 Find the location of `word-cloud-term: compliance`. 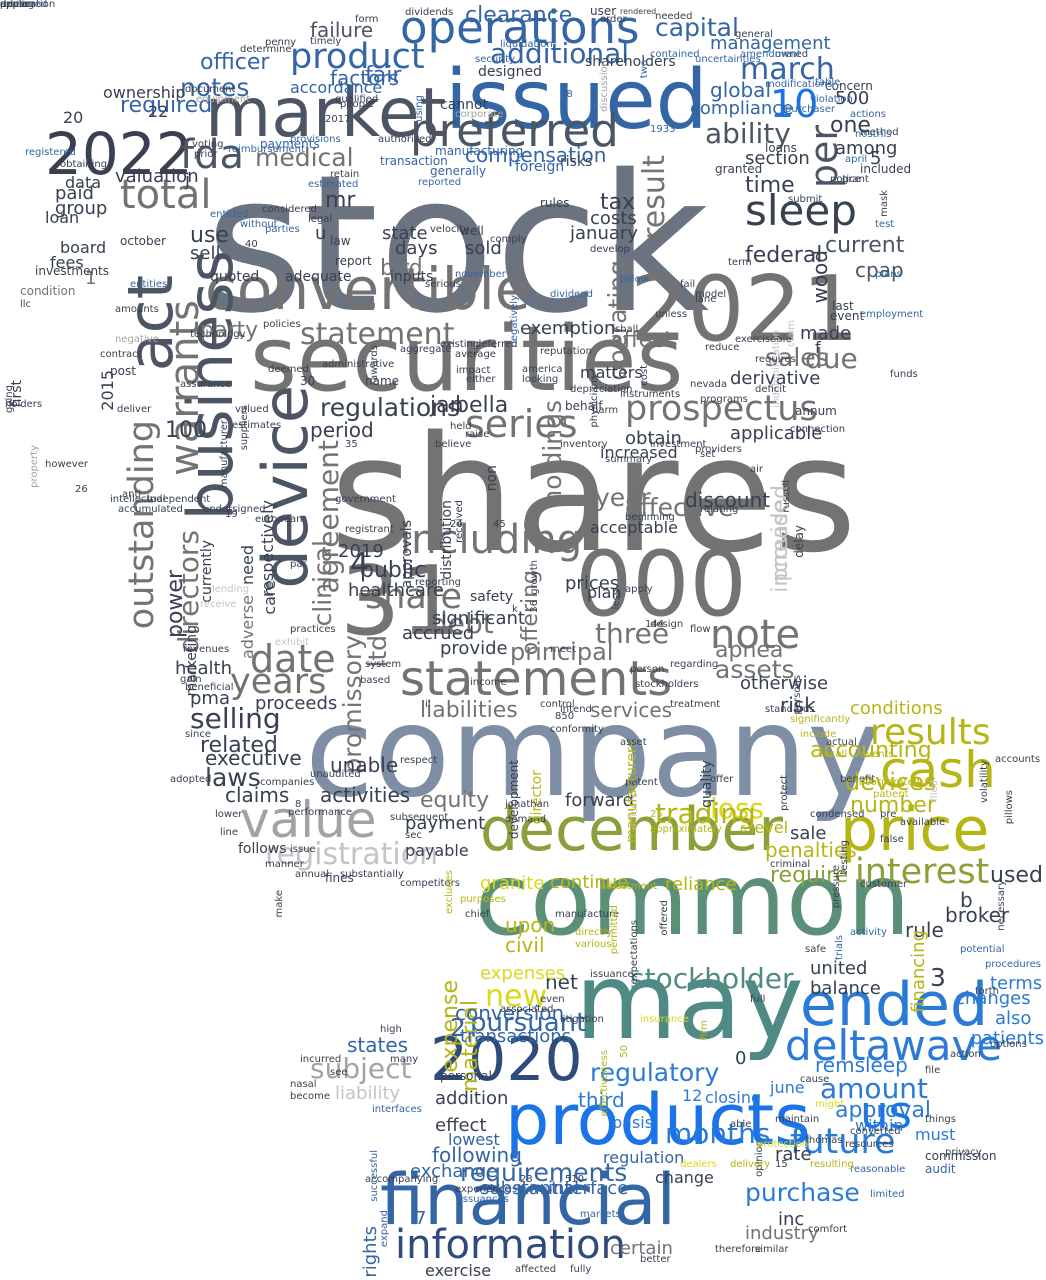

word-cloud-term: compliance is located at coordinates (742, 108).